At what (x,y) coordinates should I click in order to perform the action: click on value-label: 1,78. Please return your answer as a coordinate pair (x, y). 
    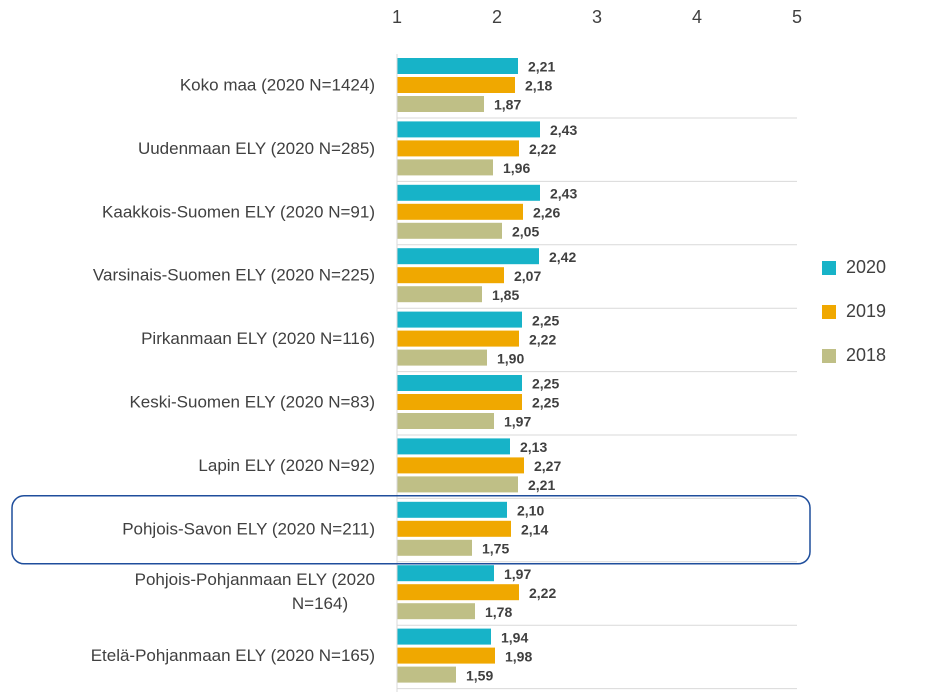
    Looking at the image, I should click on (498, 612).